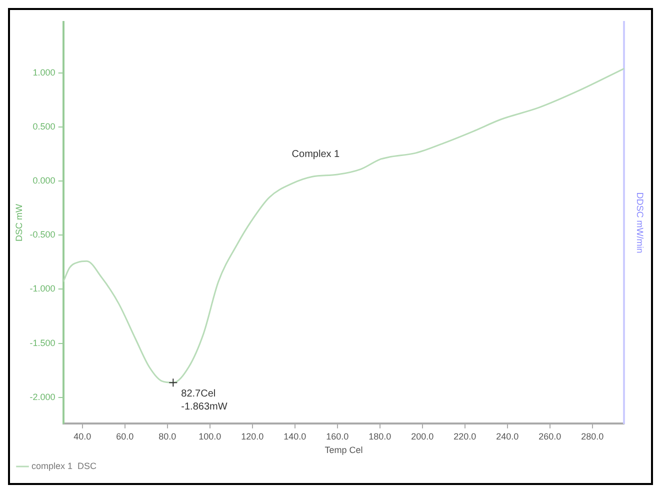 This screenshot has height=493, width=661. What do you see at coordinates (43, 235) in the screenshot?
I see `y-tick-label: -0.500` at bounding box center [43, 235].